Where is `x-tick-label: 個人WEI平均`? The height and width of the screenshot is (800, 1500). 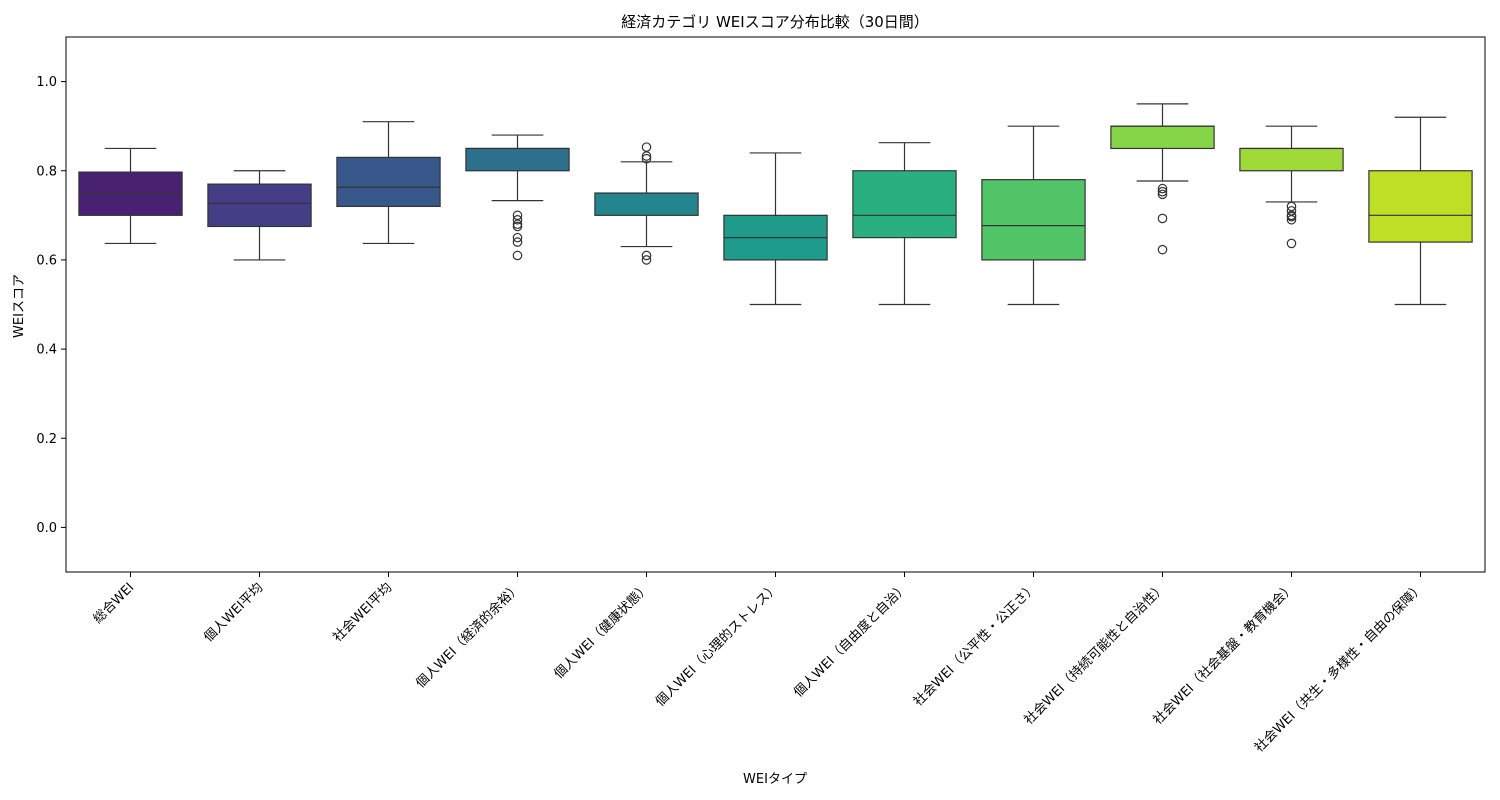
x-tick-label: 個人WEI平均 is located at coordinates (233, 612).